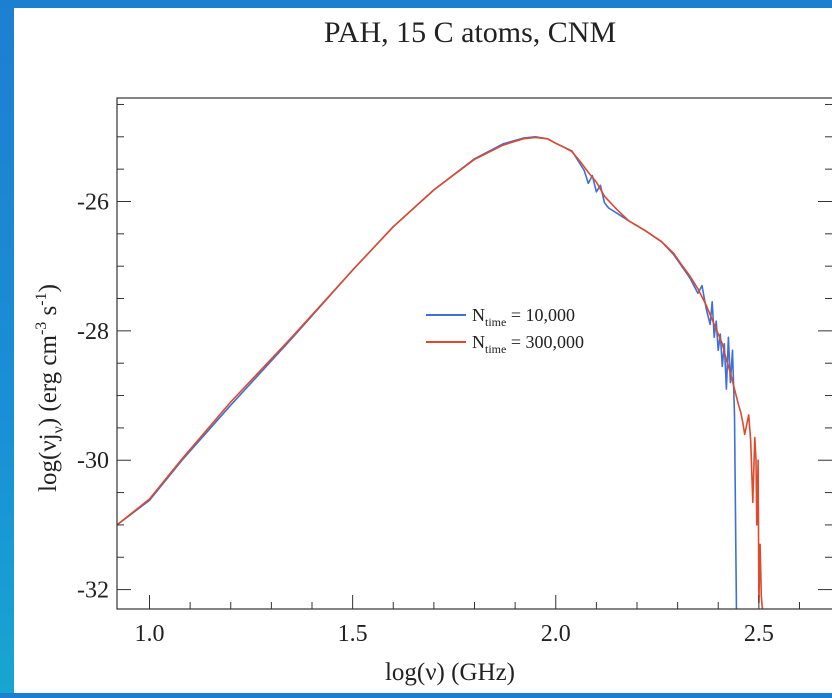 This screenshot has width=832, height=698. I want to click on x-tick-label: 1.5, so click(353, 634).